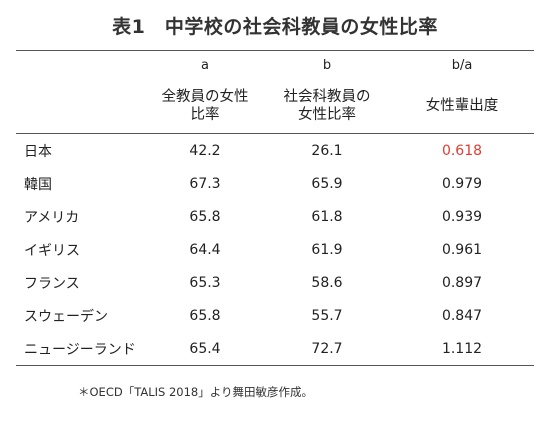 The width and height of the screenshot is (550, 428). Describe the element at coordinates (205, 349) in the screenshot. I see `all-teachers-female-ratio-cell: 65.4` at that location.